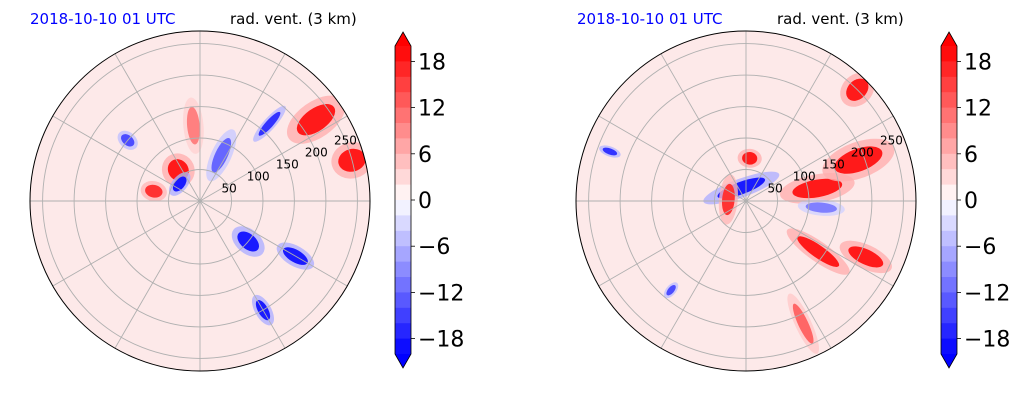  Describe the element at coordinates (293, 19) in the screenshot. I see `panel-title-left: rad. vent. (3 km)` at that location.